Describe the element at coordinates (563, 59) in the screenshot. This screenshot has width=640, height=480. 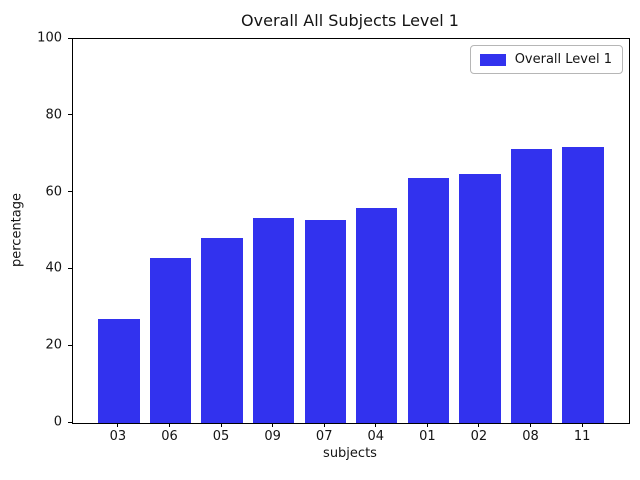
I see `legend-label: Overall Level 1` at that location.